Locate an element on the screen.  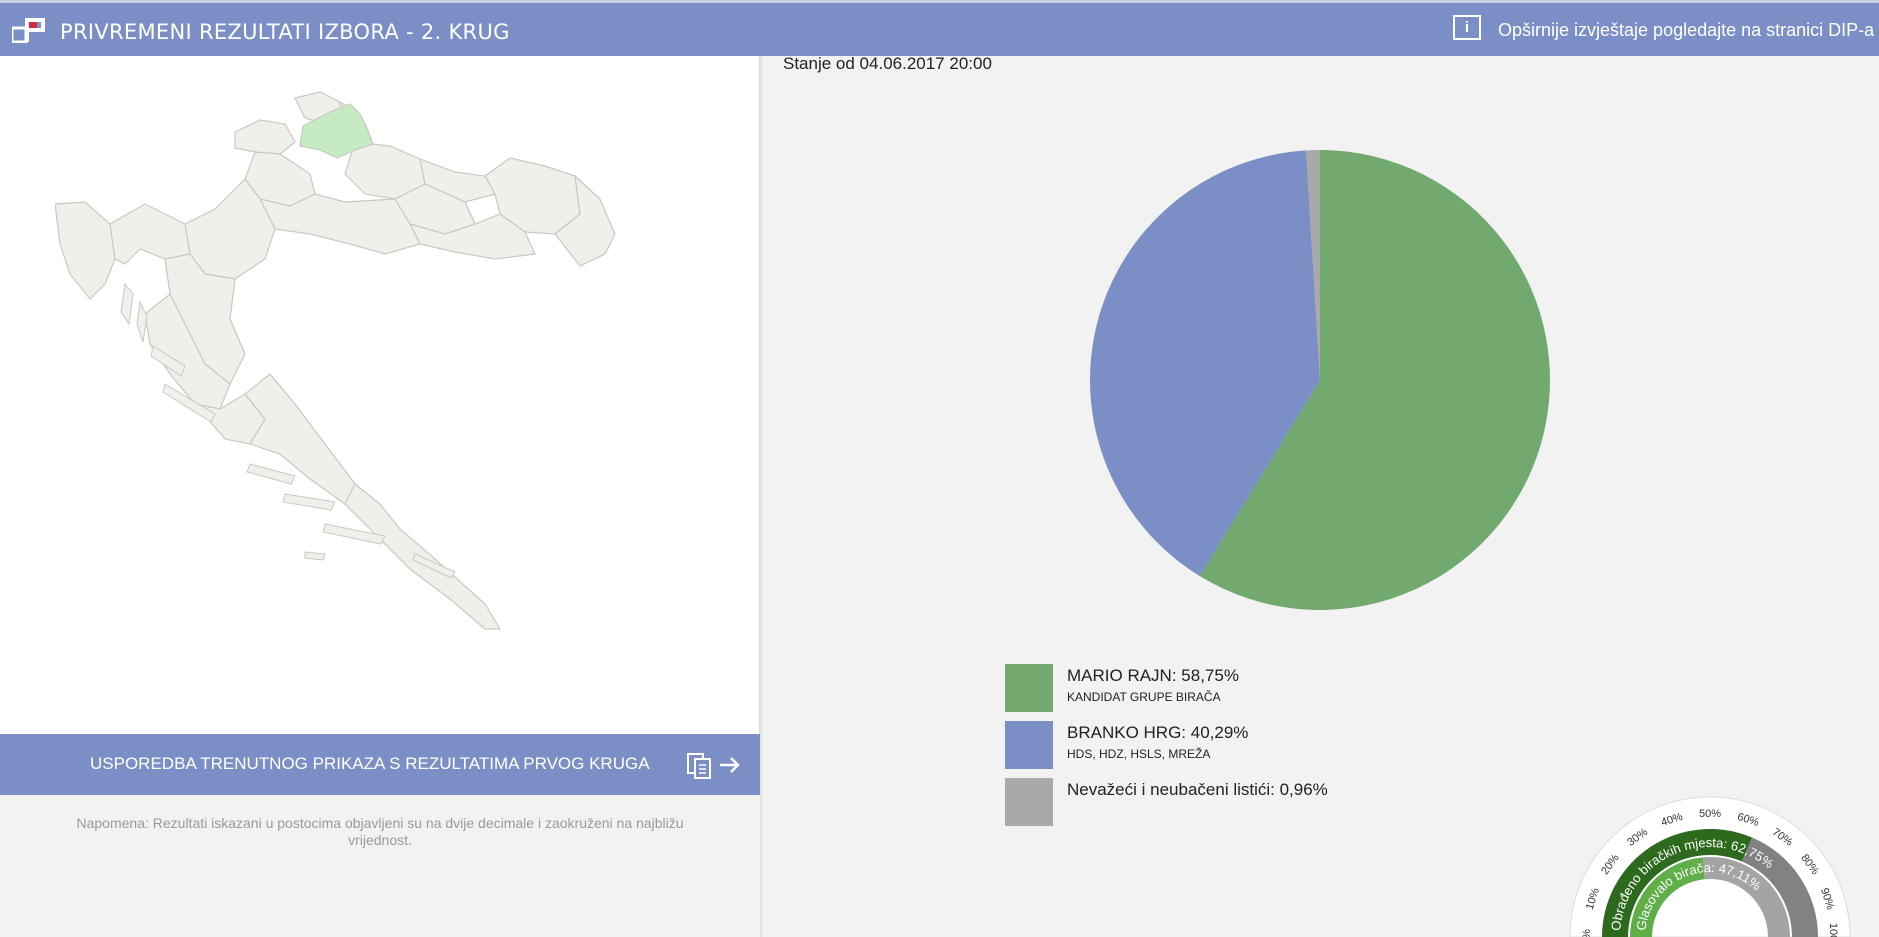
map-region-primorje is located at coordinates (150, 234).